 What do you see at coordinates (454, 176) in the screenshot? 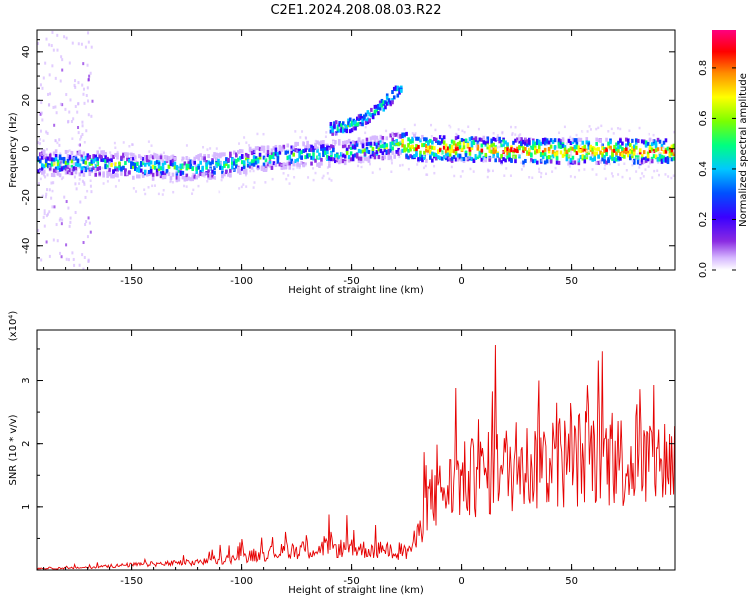
I see `heatmap-cell-1932` at bounding box center [454, 176].